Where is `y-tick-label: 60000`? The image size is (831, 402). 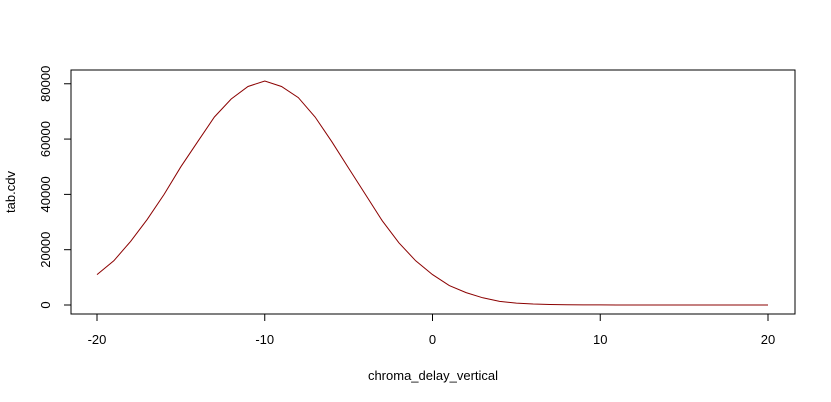
y-tick-label: 60000 is located at coordinates (45, 139).